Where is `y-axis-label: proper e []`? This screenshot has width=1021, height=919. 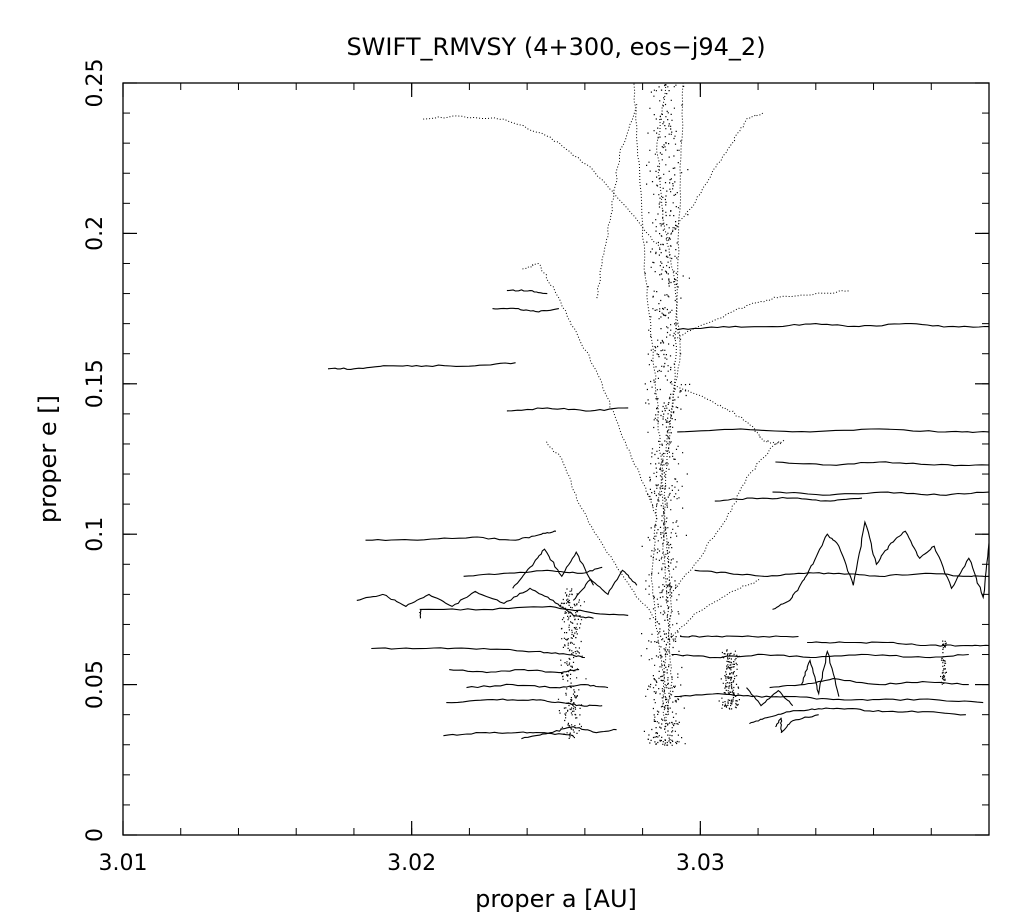
y-axis-label: proper e [] is located at coordinates (48, 459).